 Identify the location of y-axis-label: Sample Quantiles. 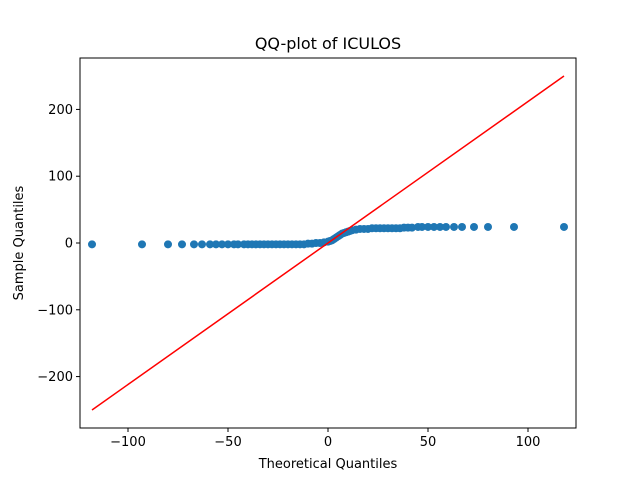
(19, 242).